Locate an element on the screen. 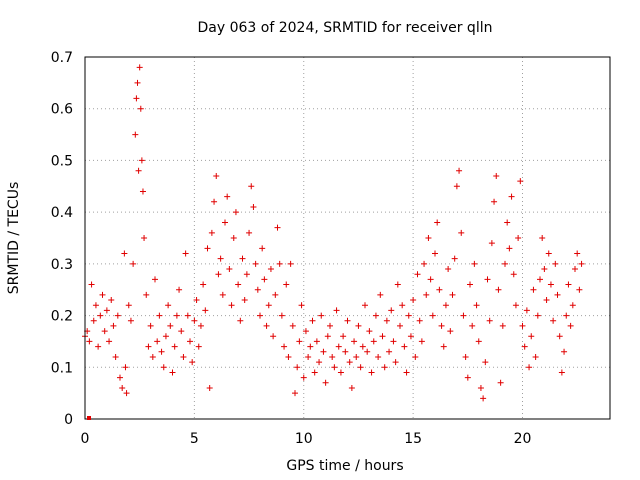  y-tick-label: 0.3 is located at coordinates (62, 265).